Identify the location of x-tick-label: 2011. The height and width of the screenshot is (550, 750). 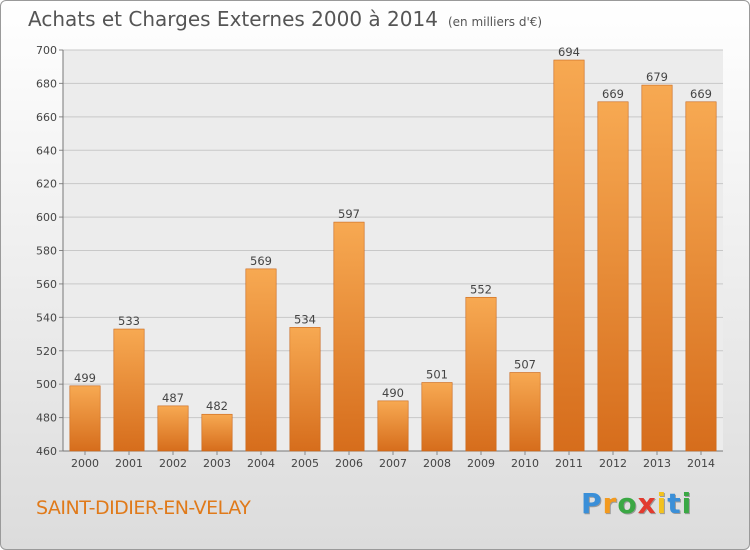
(569, 463).